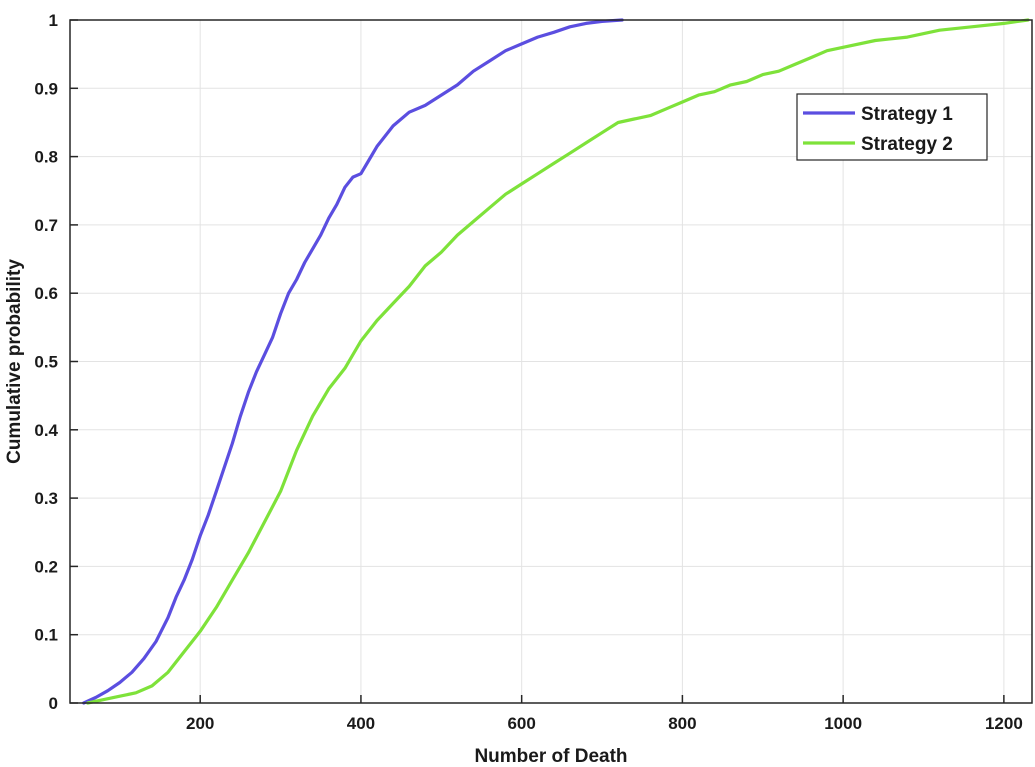 The width and height of the screenshot is (1035, 767). What do you see at coordinates (53, 20) in the screenshot?
I see `y-tick-label: 1` at bounding box center [53, 20].